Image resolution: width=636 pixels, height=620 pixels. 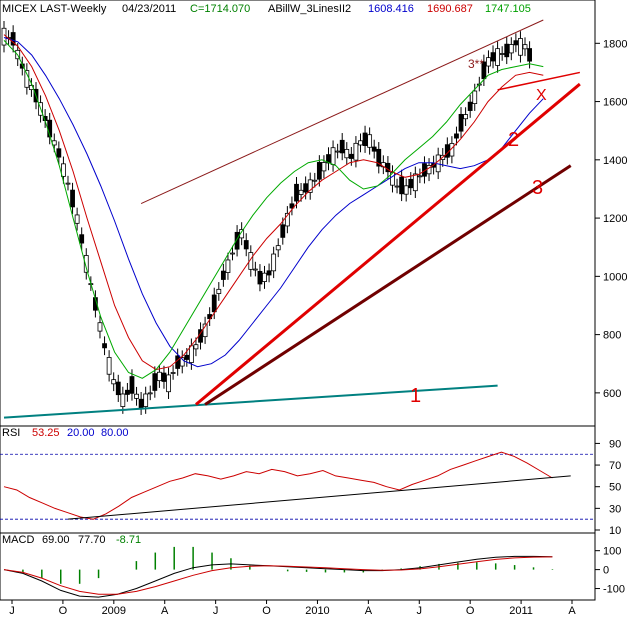 What do you see at coordinates (614, 590) in the screenshot?
I see `macd-ytick-label: -100` at bounding box center [614, 590].